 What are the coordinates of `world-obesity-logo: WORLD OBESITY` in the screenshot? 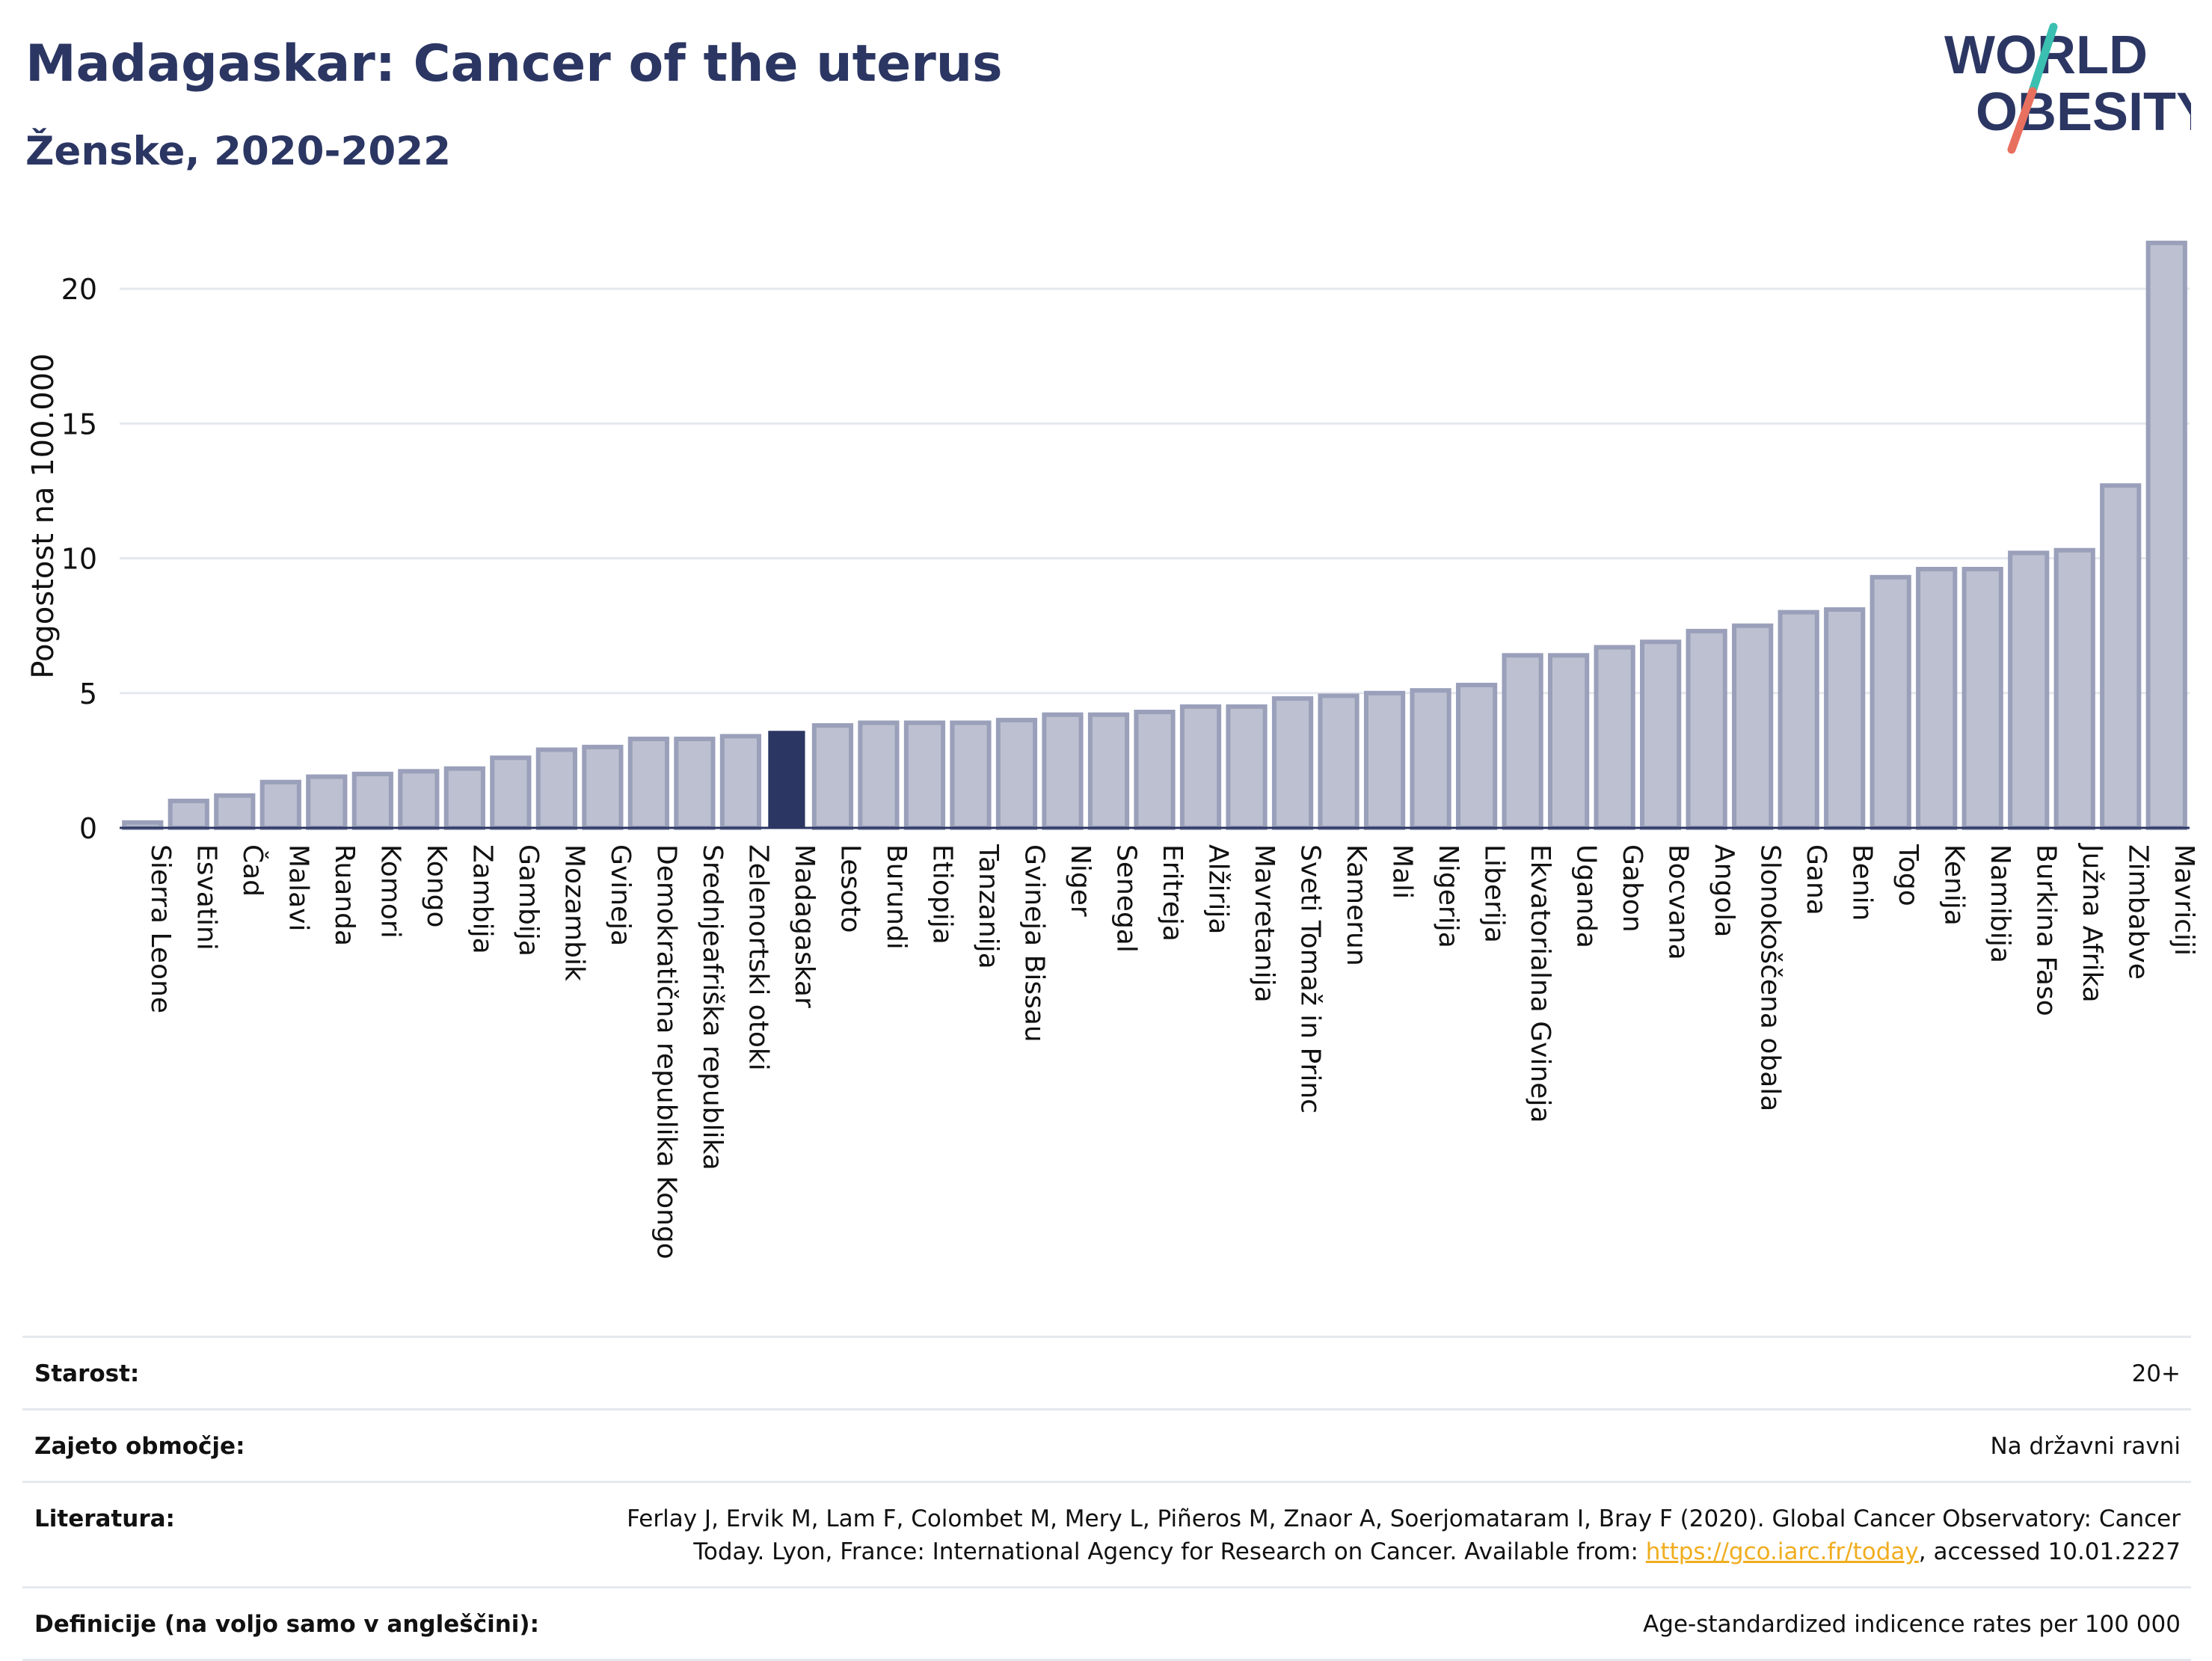 It's located at (2067, 88).